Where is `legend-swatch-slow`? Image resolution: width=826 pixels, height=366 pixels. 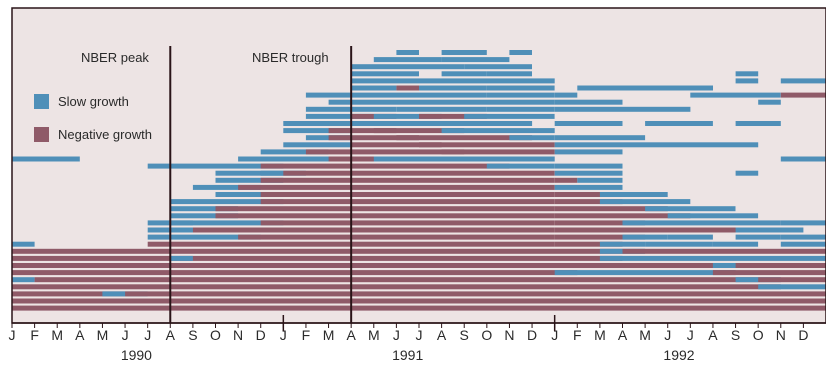 legend-swatch-slow is located at coordinates (41, 101).